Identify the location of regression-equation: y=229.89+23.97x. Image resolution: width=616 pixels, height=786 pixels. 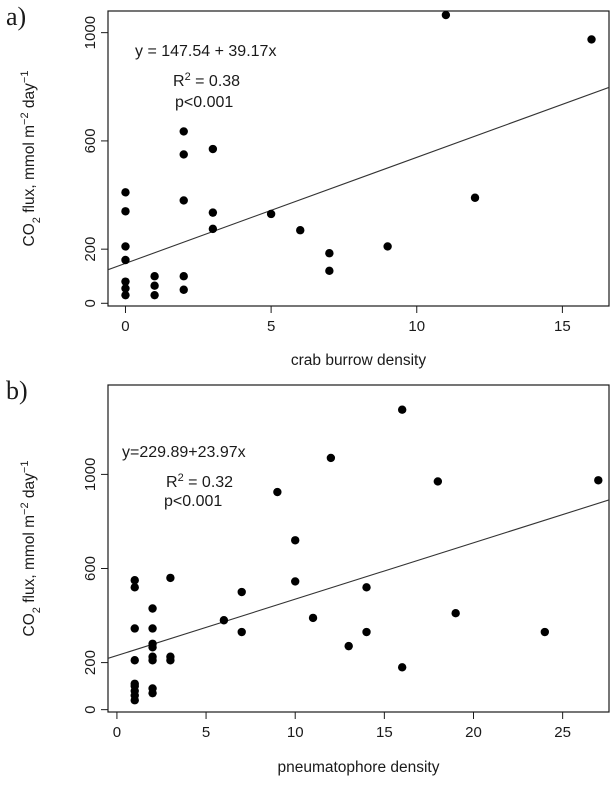
(184, 452).